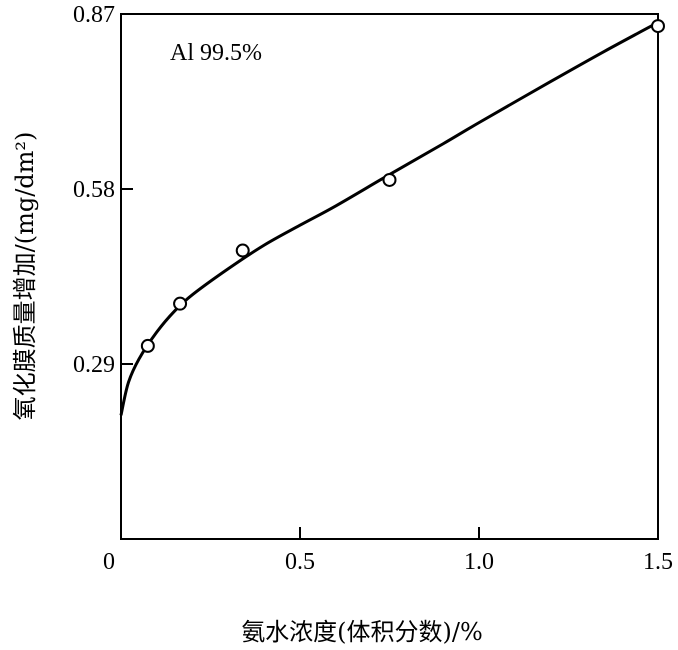  I want to click on x-axis-title: 氨水浓度(体积分数)/%, so click(362, 632).